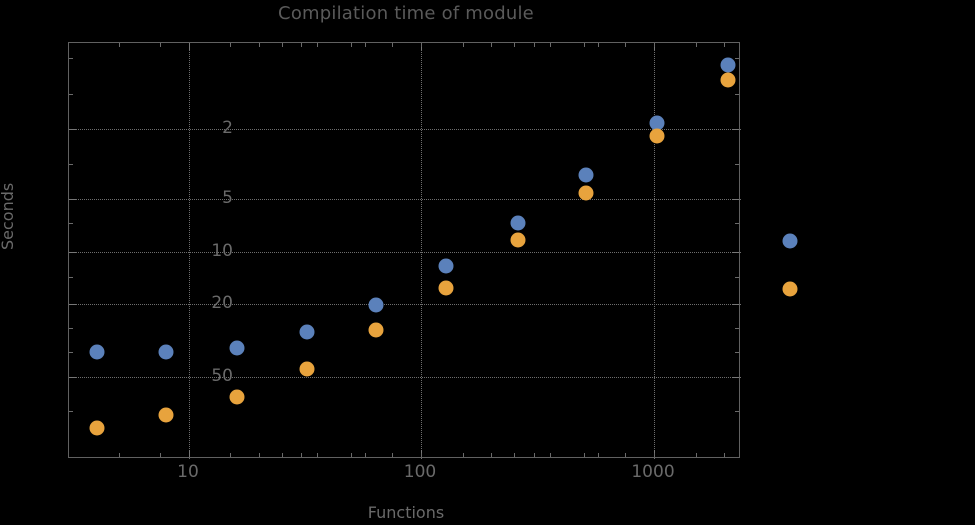 The height and width of the screenshot is (525, 975). What do you see at coordinates (222, 376) in the screenshot?
I see `y-tick-label: 50` at bounding box center [222, 376].